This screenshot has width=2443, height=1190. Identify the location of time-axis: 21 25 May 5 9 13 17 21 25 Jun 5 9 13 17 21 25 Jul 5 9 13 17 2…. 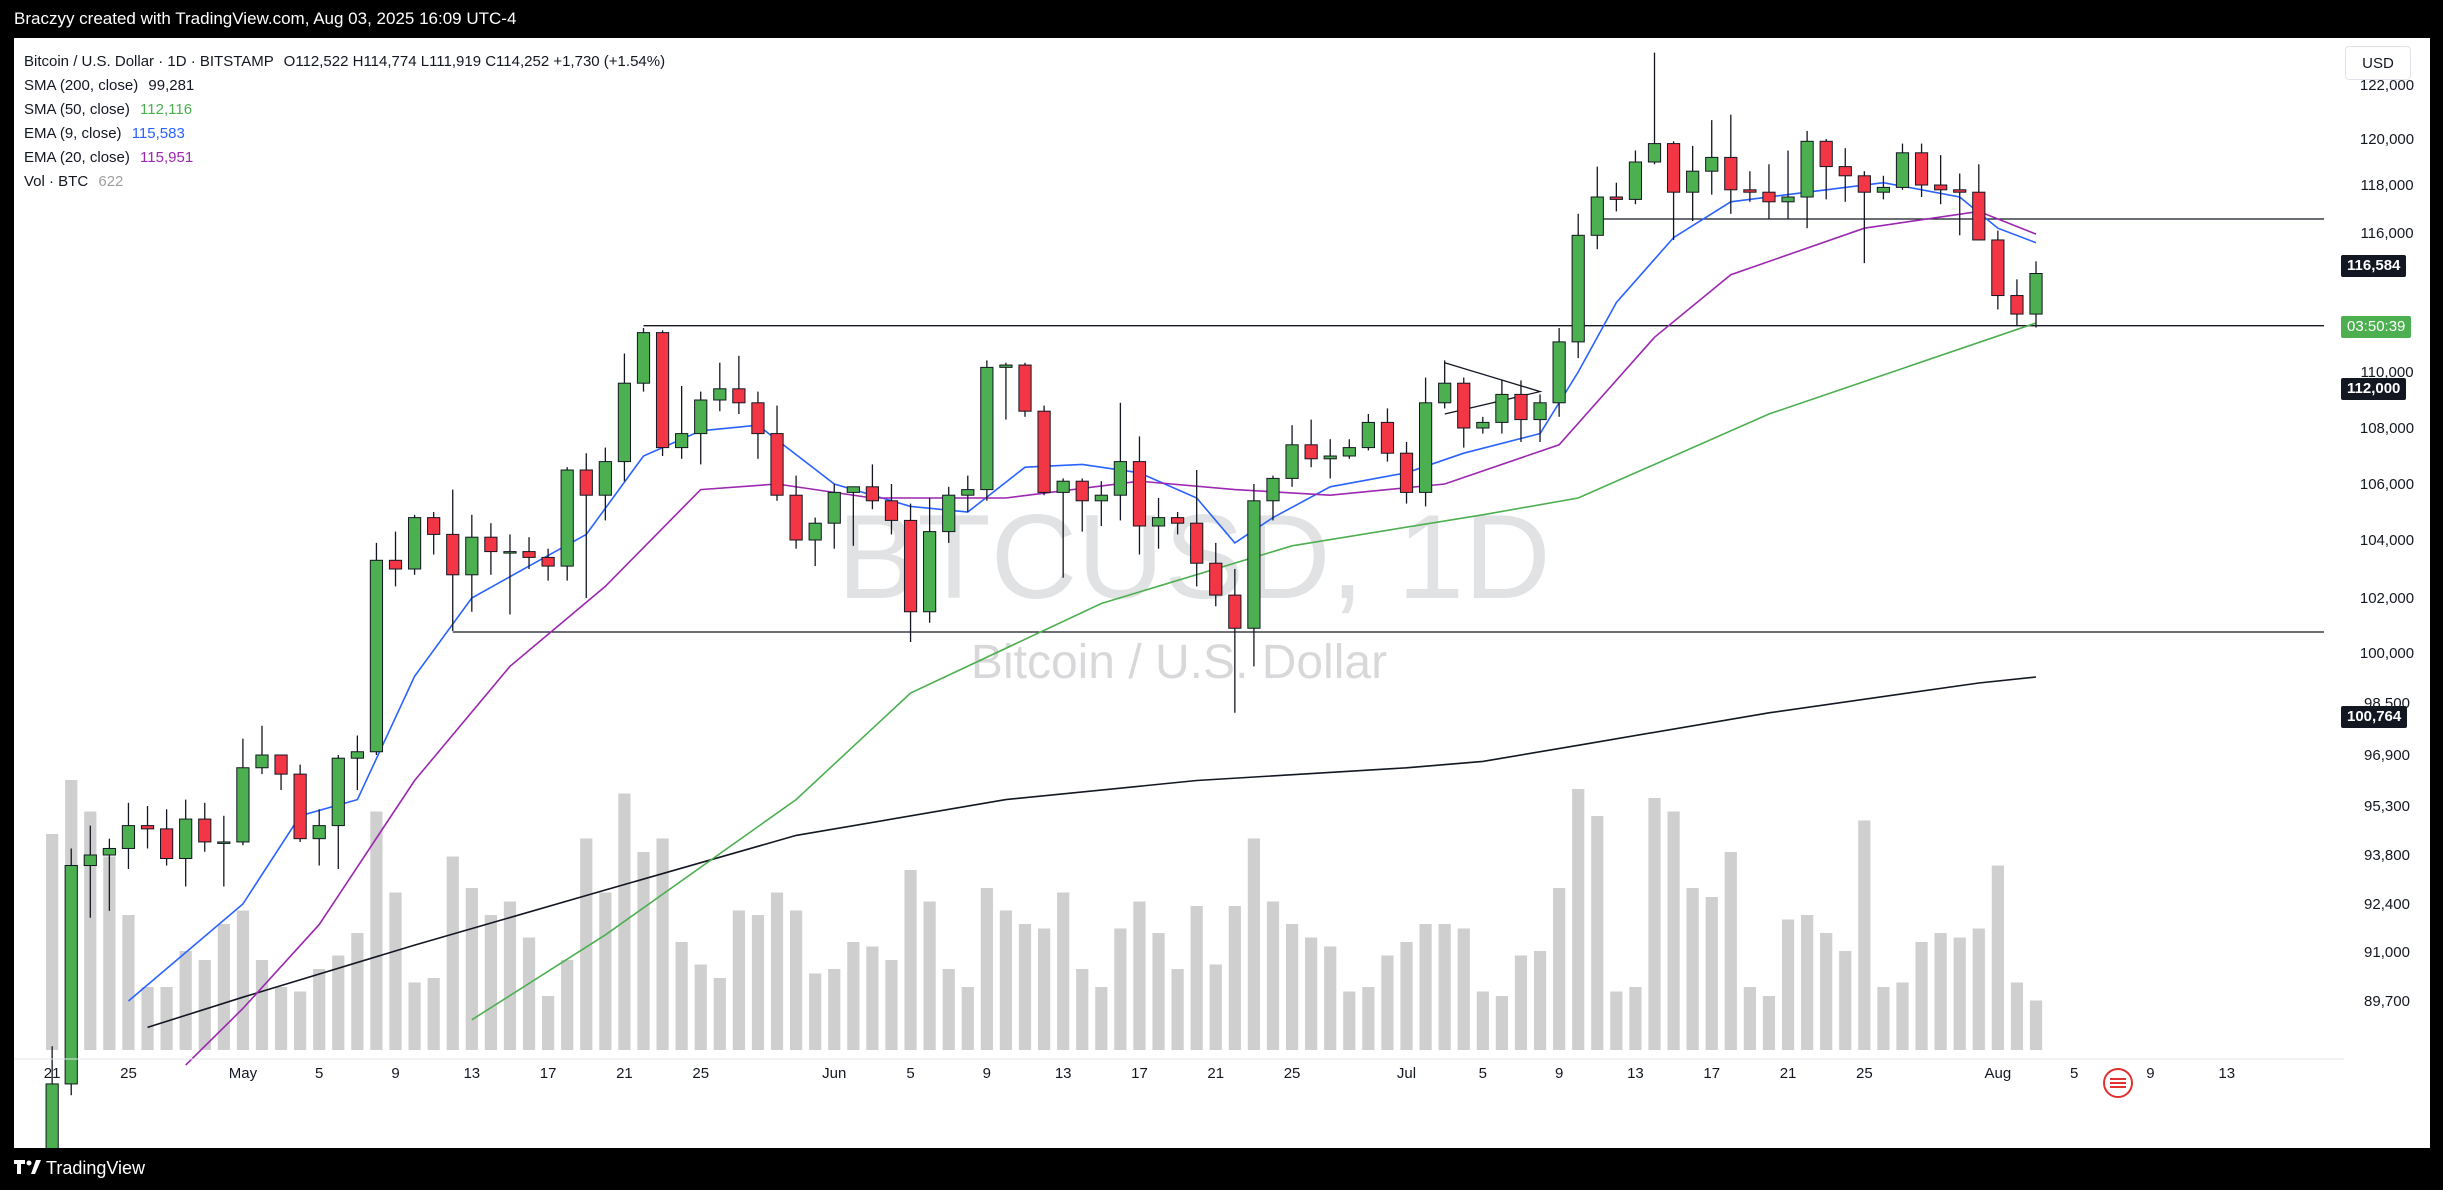
(1179, 1070).